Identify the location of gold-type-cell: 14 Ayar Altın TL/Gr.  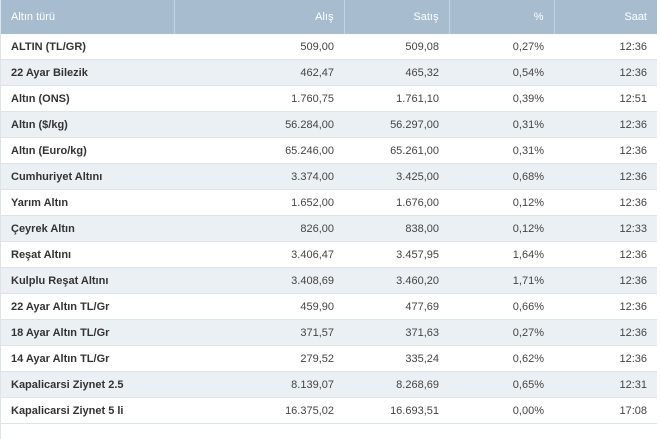
(87, 358).